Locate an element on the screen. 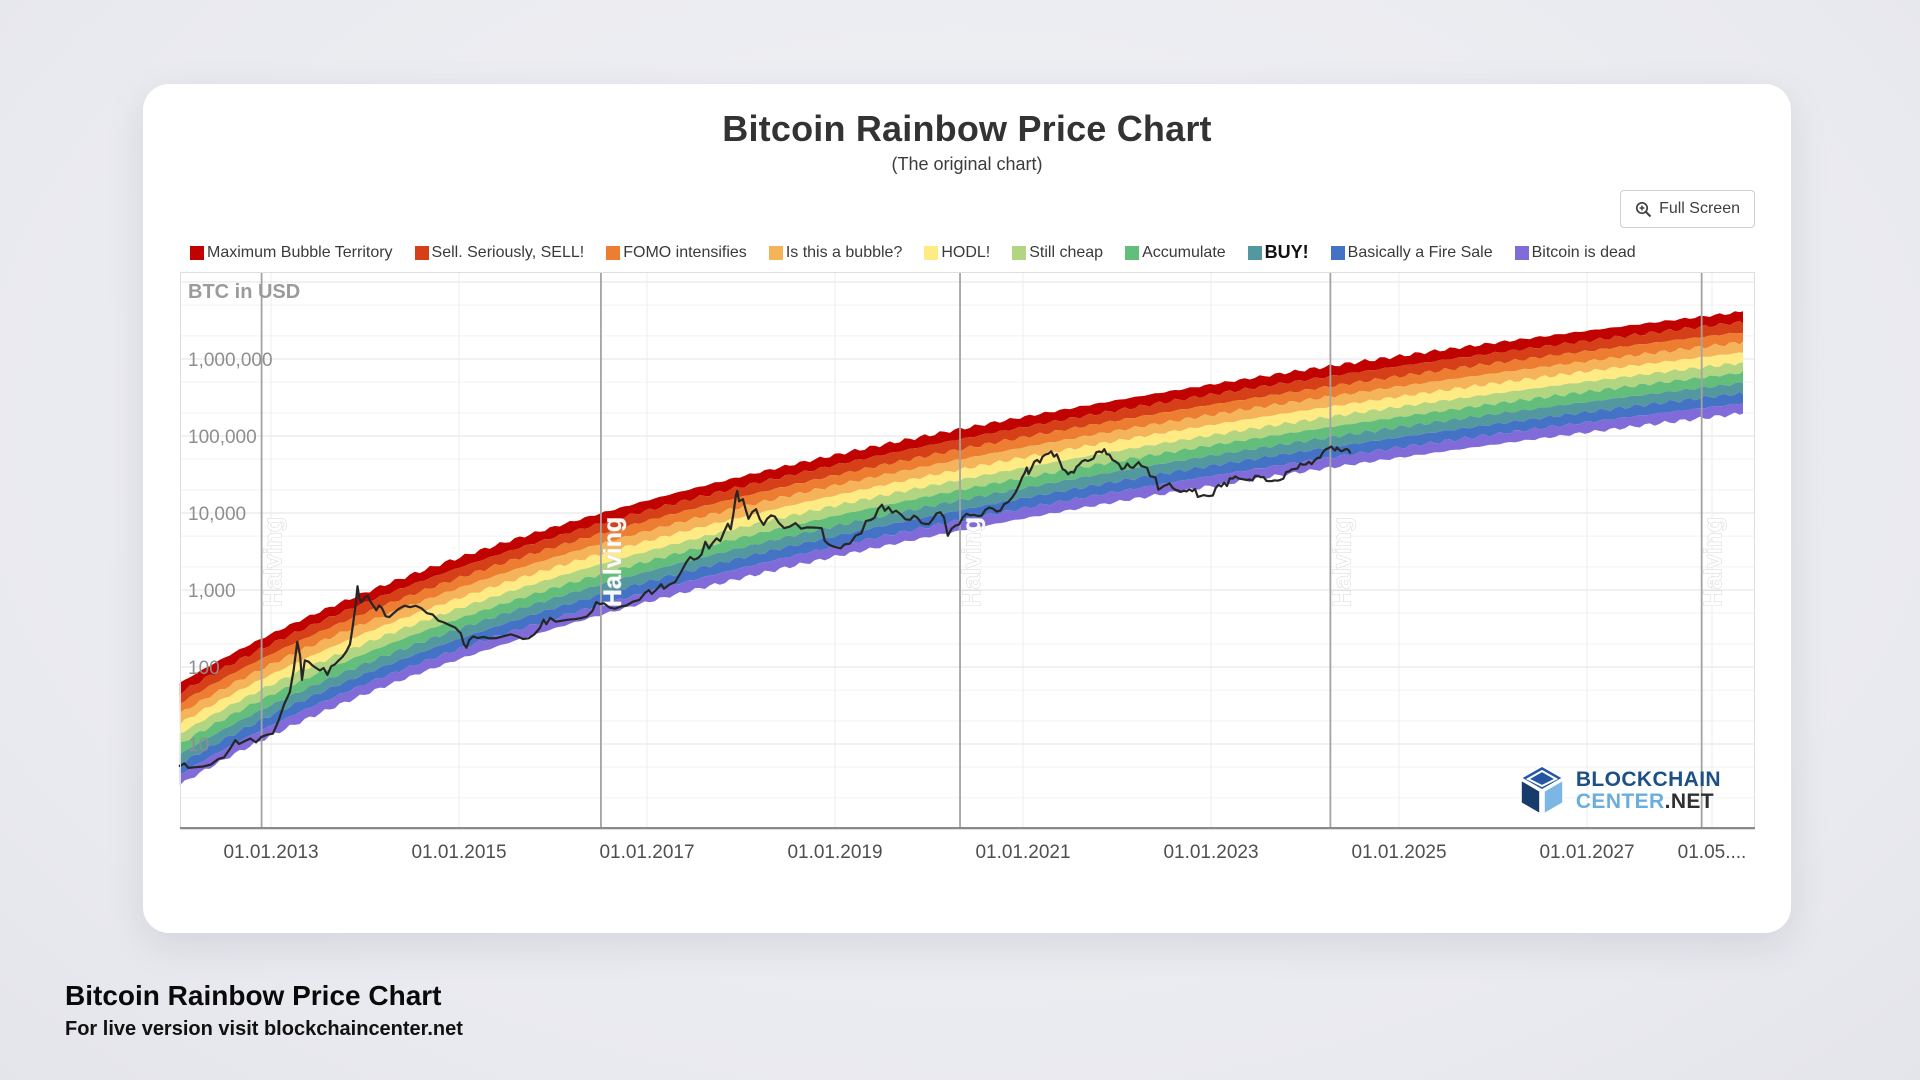  magnifier-plus-icon is located at coordinates (1643, 209).